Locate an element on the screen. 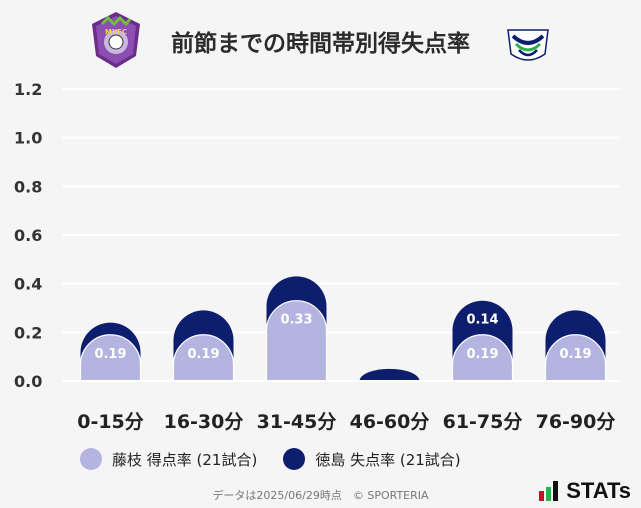 The width and height of the screenshot is (641, 508). y-tick-label: 0.0 is located at coordinates (28, 381).